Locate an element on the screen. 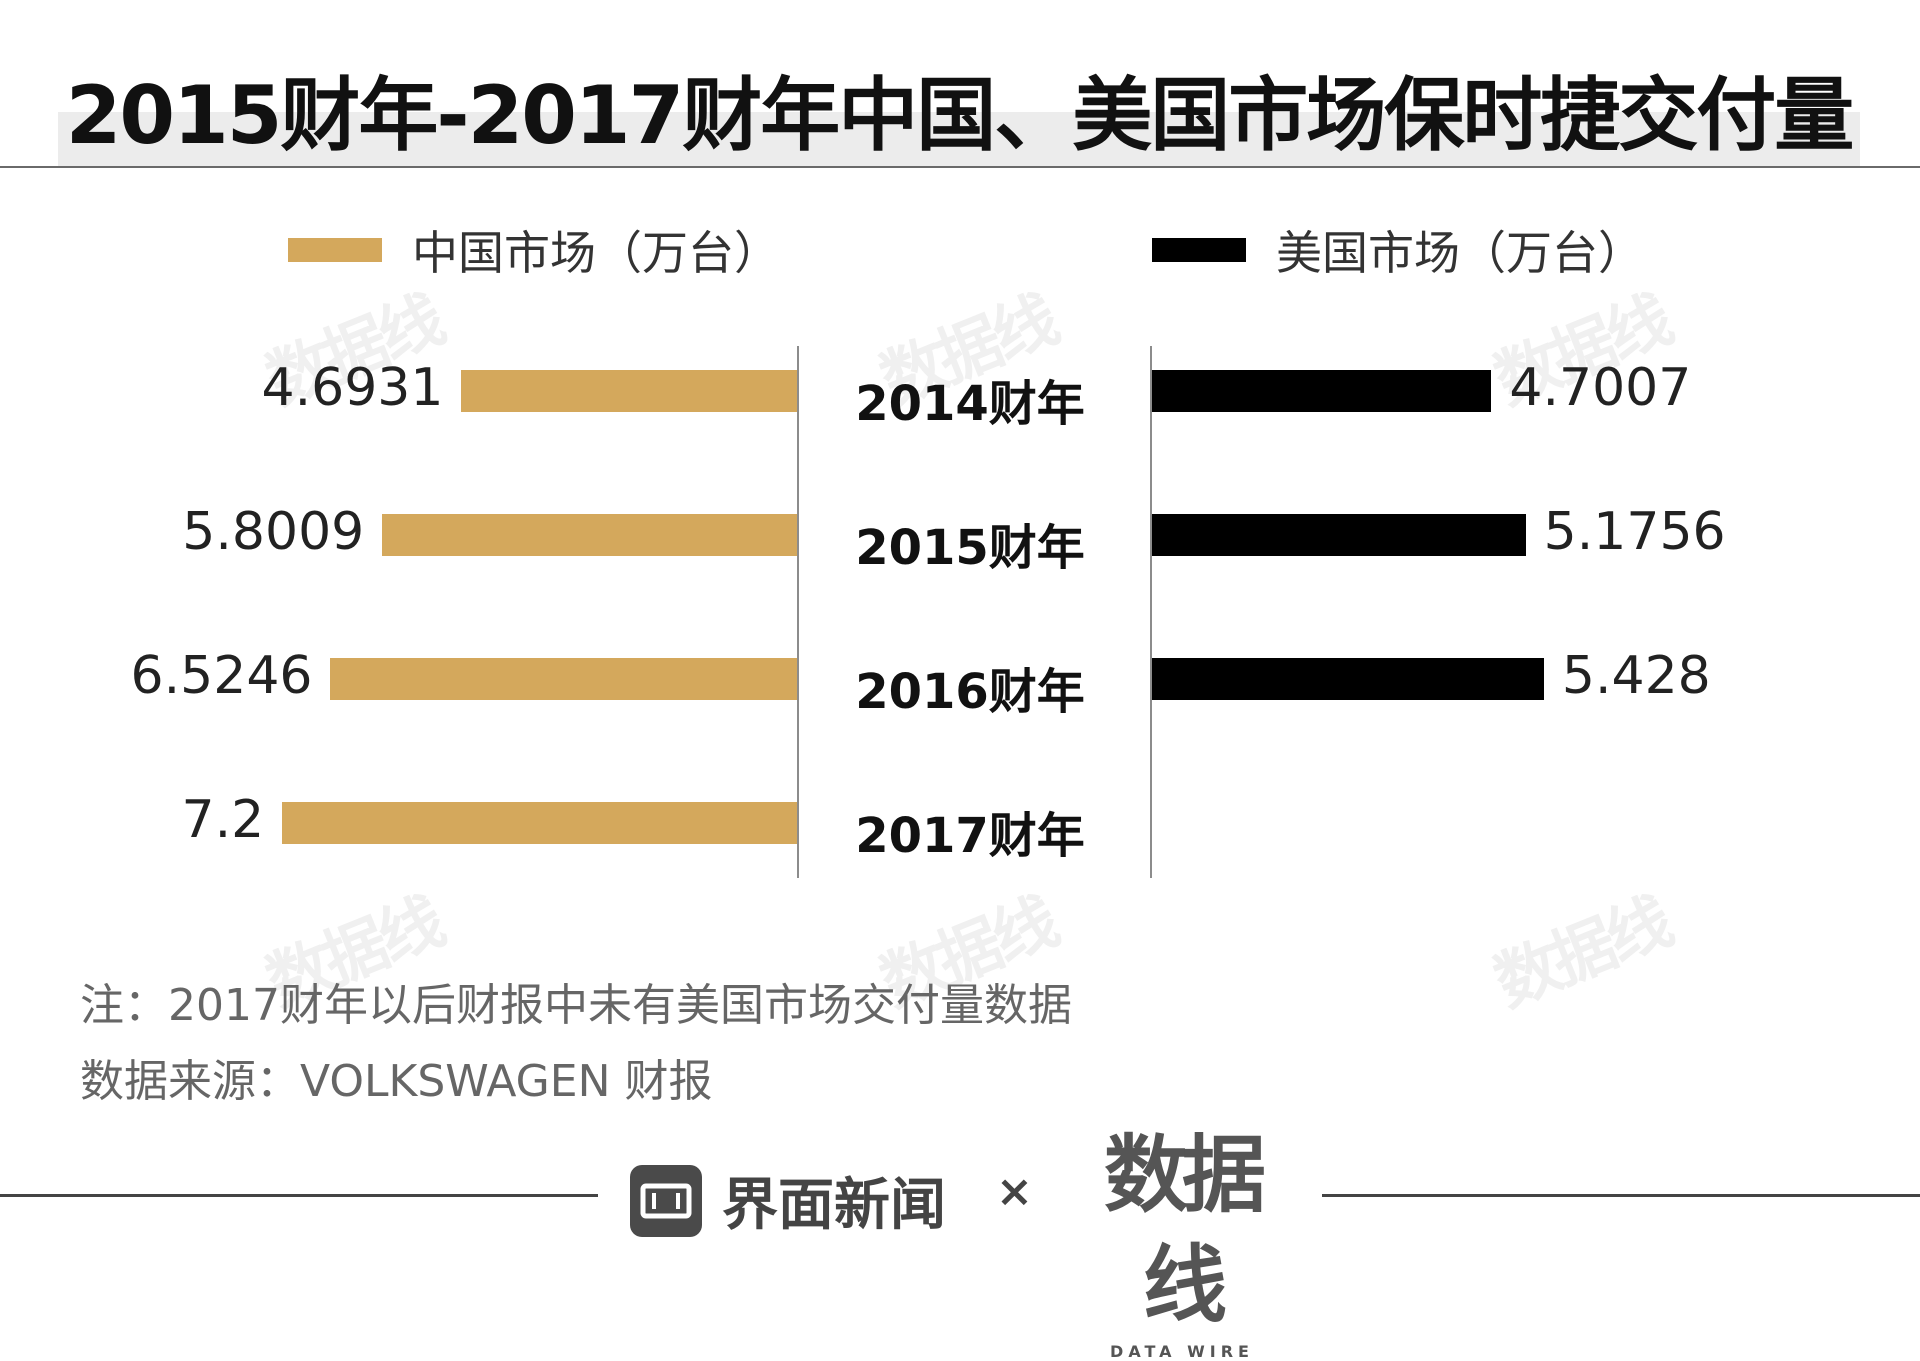 Image resolution: width=1920 pixels, height=1361 pixels. china-axis-line is located at coordinates (798, 612).